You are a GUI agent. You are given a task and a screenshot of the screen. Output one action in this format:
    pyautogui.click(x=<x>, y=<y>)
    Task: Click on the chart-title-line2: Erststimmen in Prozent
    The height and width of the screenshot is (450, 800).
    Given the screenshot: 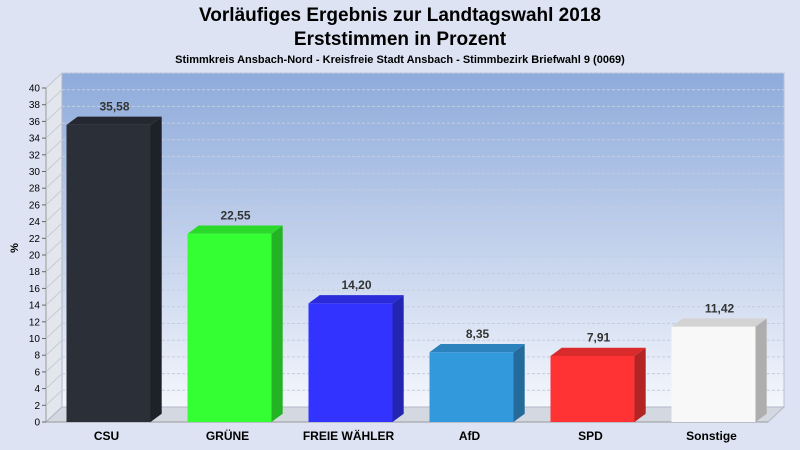 What is the action you would take?
    pyautogui.click(x=400, y=39)
    